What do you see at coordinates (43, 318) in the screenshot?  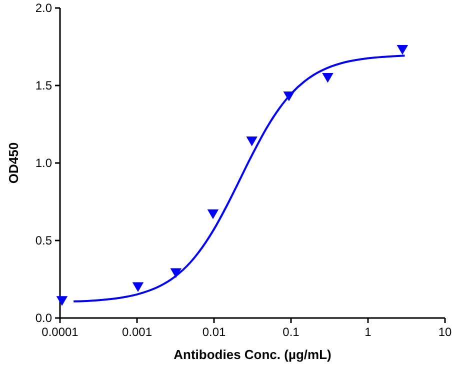 I see `y-tick-label: 0.0` at bounding box center [43, 318].